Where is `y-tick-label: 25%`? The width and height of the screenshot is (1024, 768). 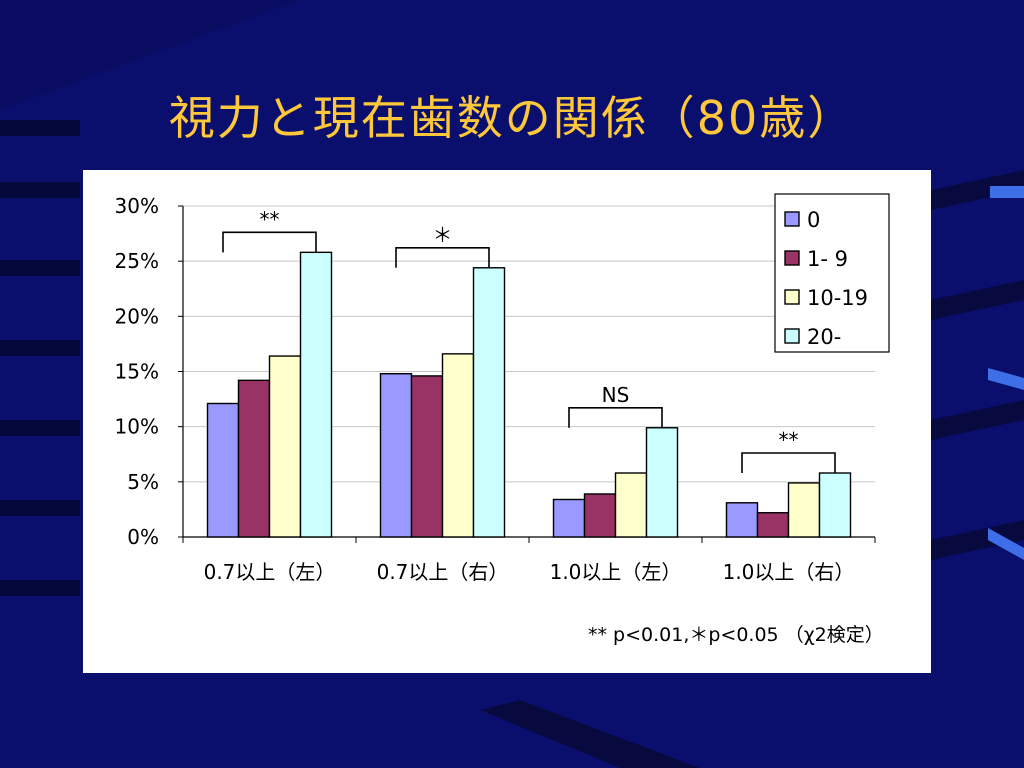
y-tick-label: 25% is located at coordinates (137, 261).